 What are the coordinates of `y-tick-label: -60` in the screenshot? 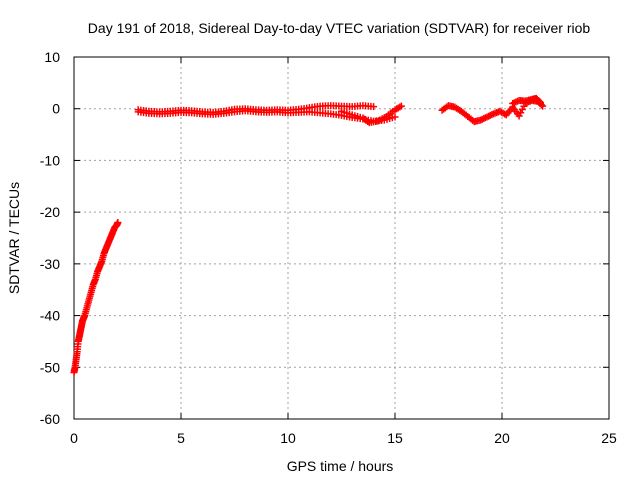 It's located at (50, 419).